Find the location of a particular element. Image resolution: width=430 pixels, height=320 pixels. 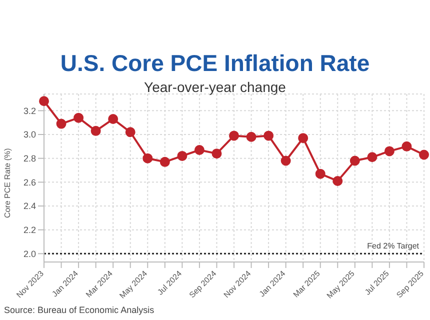

y-axis-title: Core PCE Rate (%) is located at coordinates (7, 183).